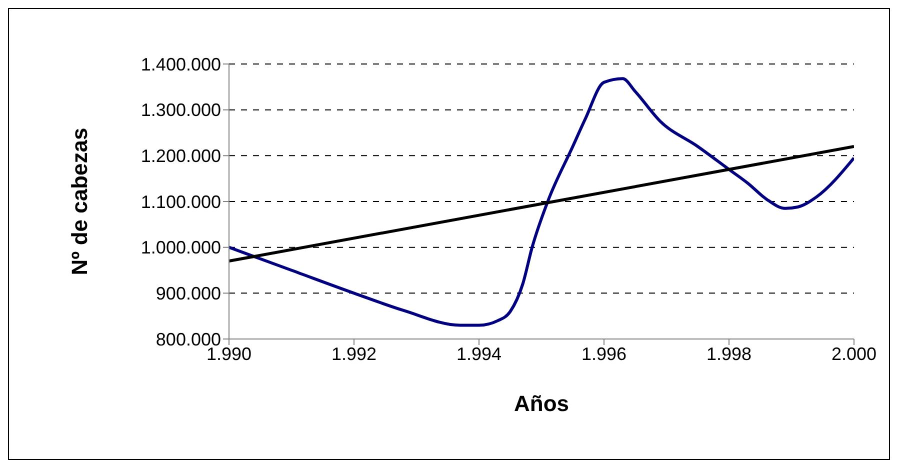 The image size is (903, 473). I want to click on x-axis-title: Años, so click(541, 403).